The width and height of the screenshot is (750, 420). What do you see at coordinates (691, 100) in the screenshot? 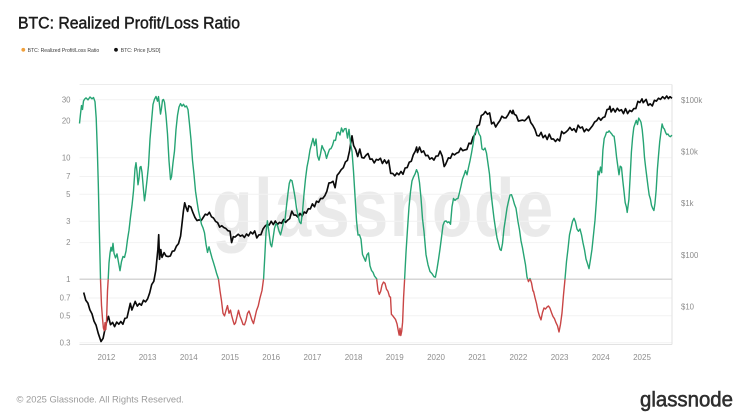
I see `svg-text: $100k` at bounding box center [691, 100].